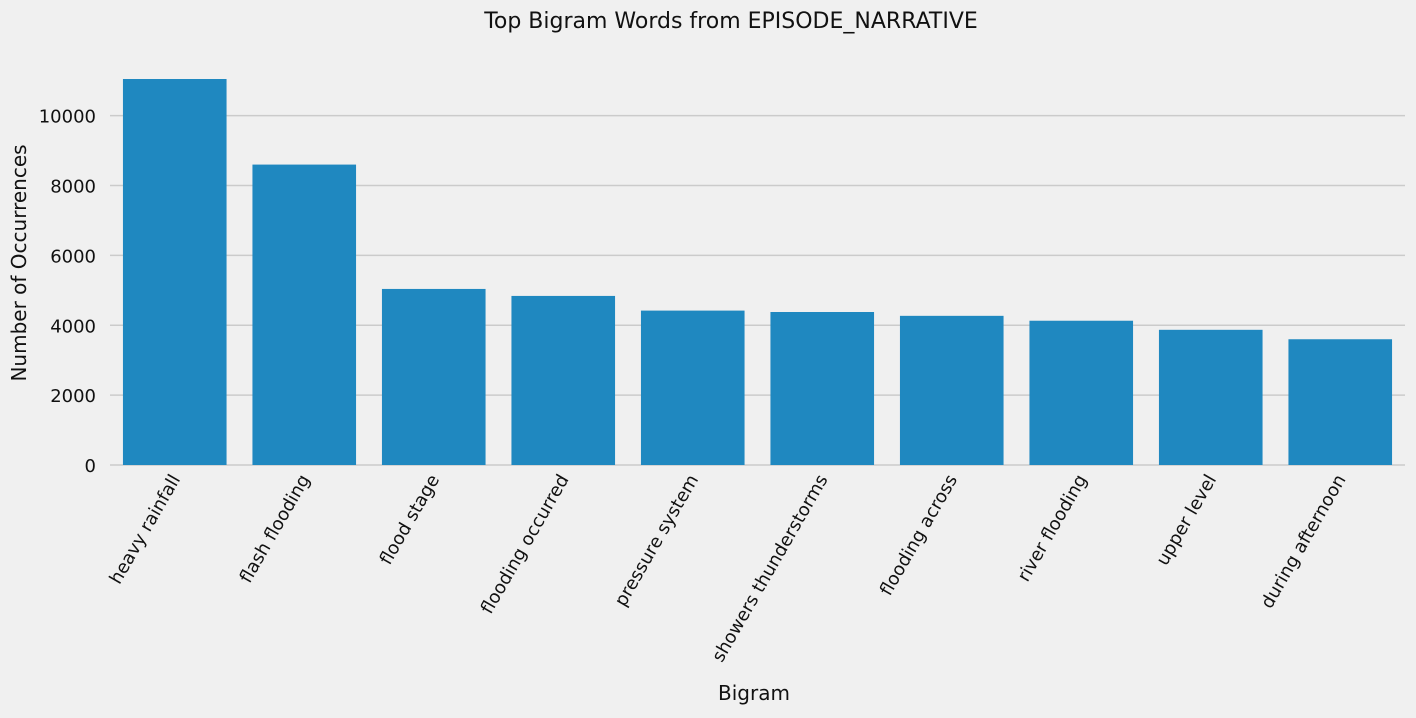 The height and width of the screenshot is (718, 1416). I want to click on y-tick-label: 10000, so click(67, 117).